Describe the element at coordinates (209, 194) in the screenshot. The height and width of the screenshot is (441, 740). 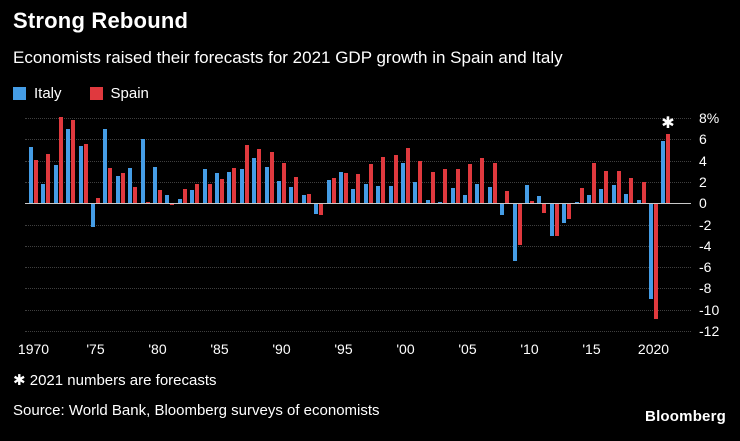
I see `bar-spain-1984` at that location.